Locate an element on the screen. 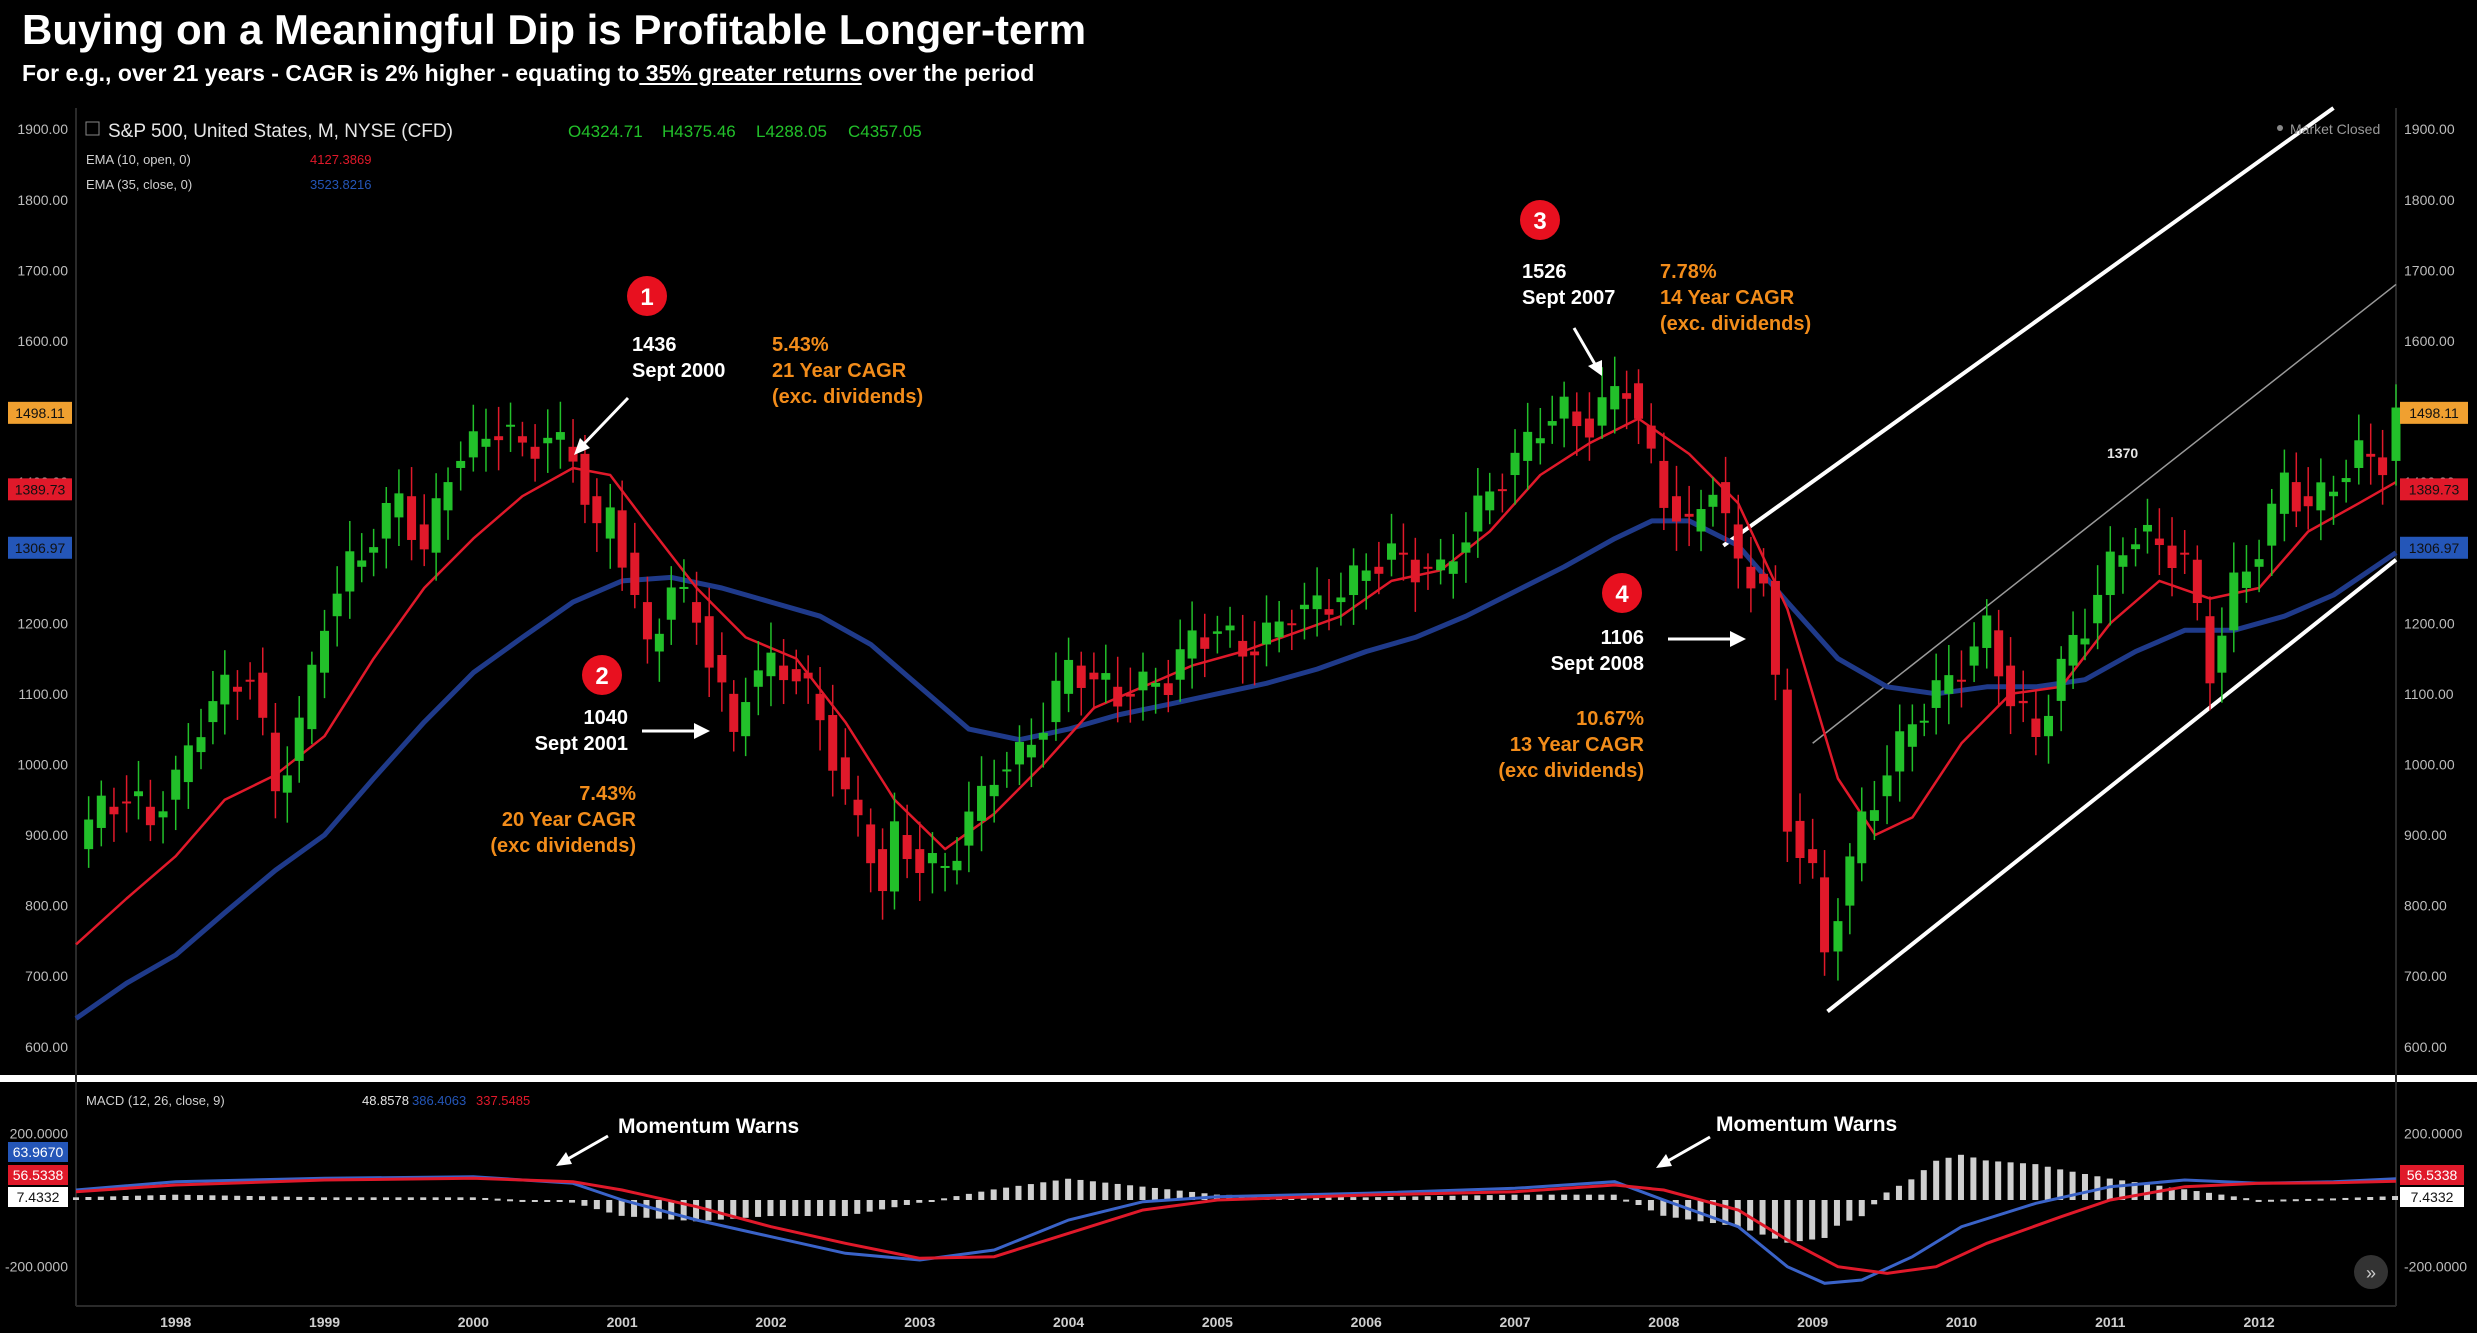 This screenshot has height=1333, width=2477. ann-3-note: (exc. dividends) is located at coordinates (1735, 324).